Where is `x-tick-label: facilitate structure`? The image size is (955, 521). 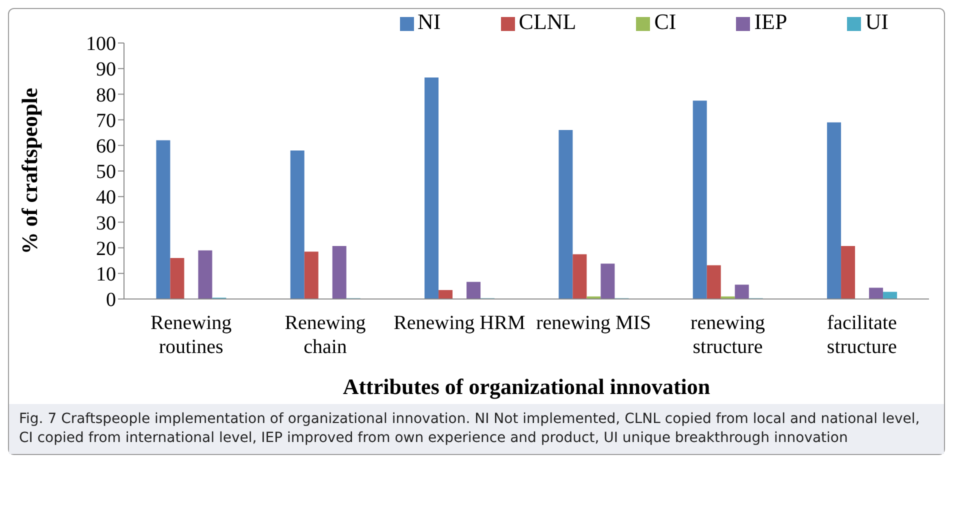
x-tick-label: facilitate structure is located at coordinates (862, 335).